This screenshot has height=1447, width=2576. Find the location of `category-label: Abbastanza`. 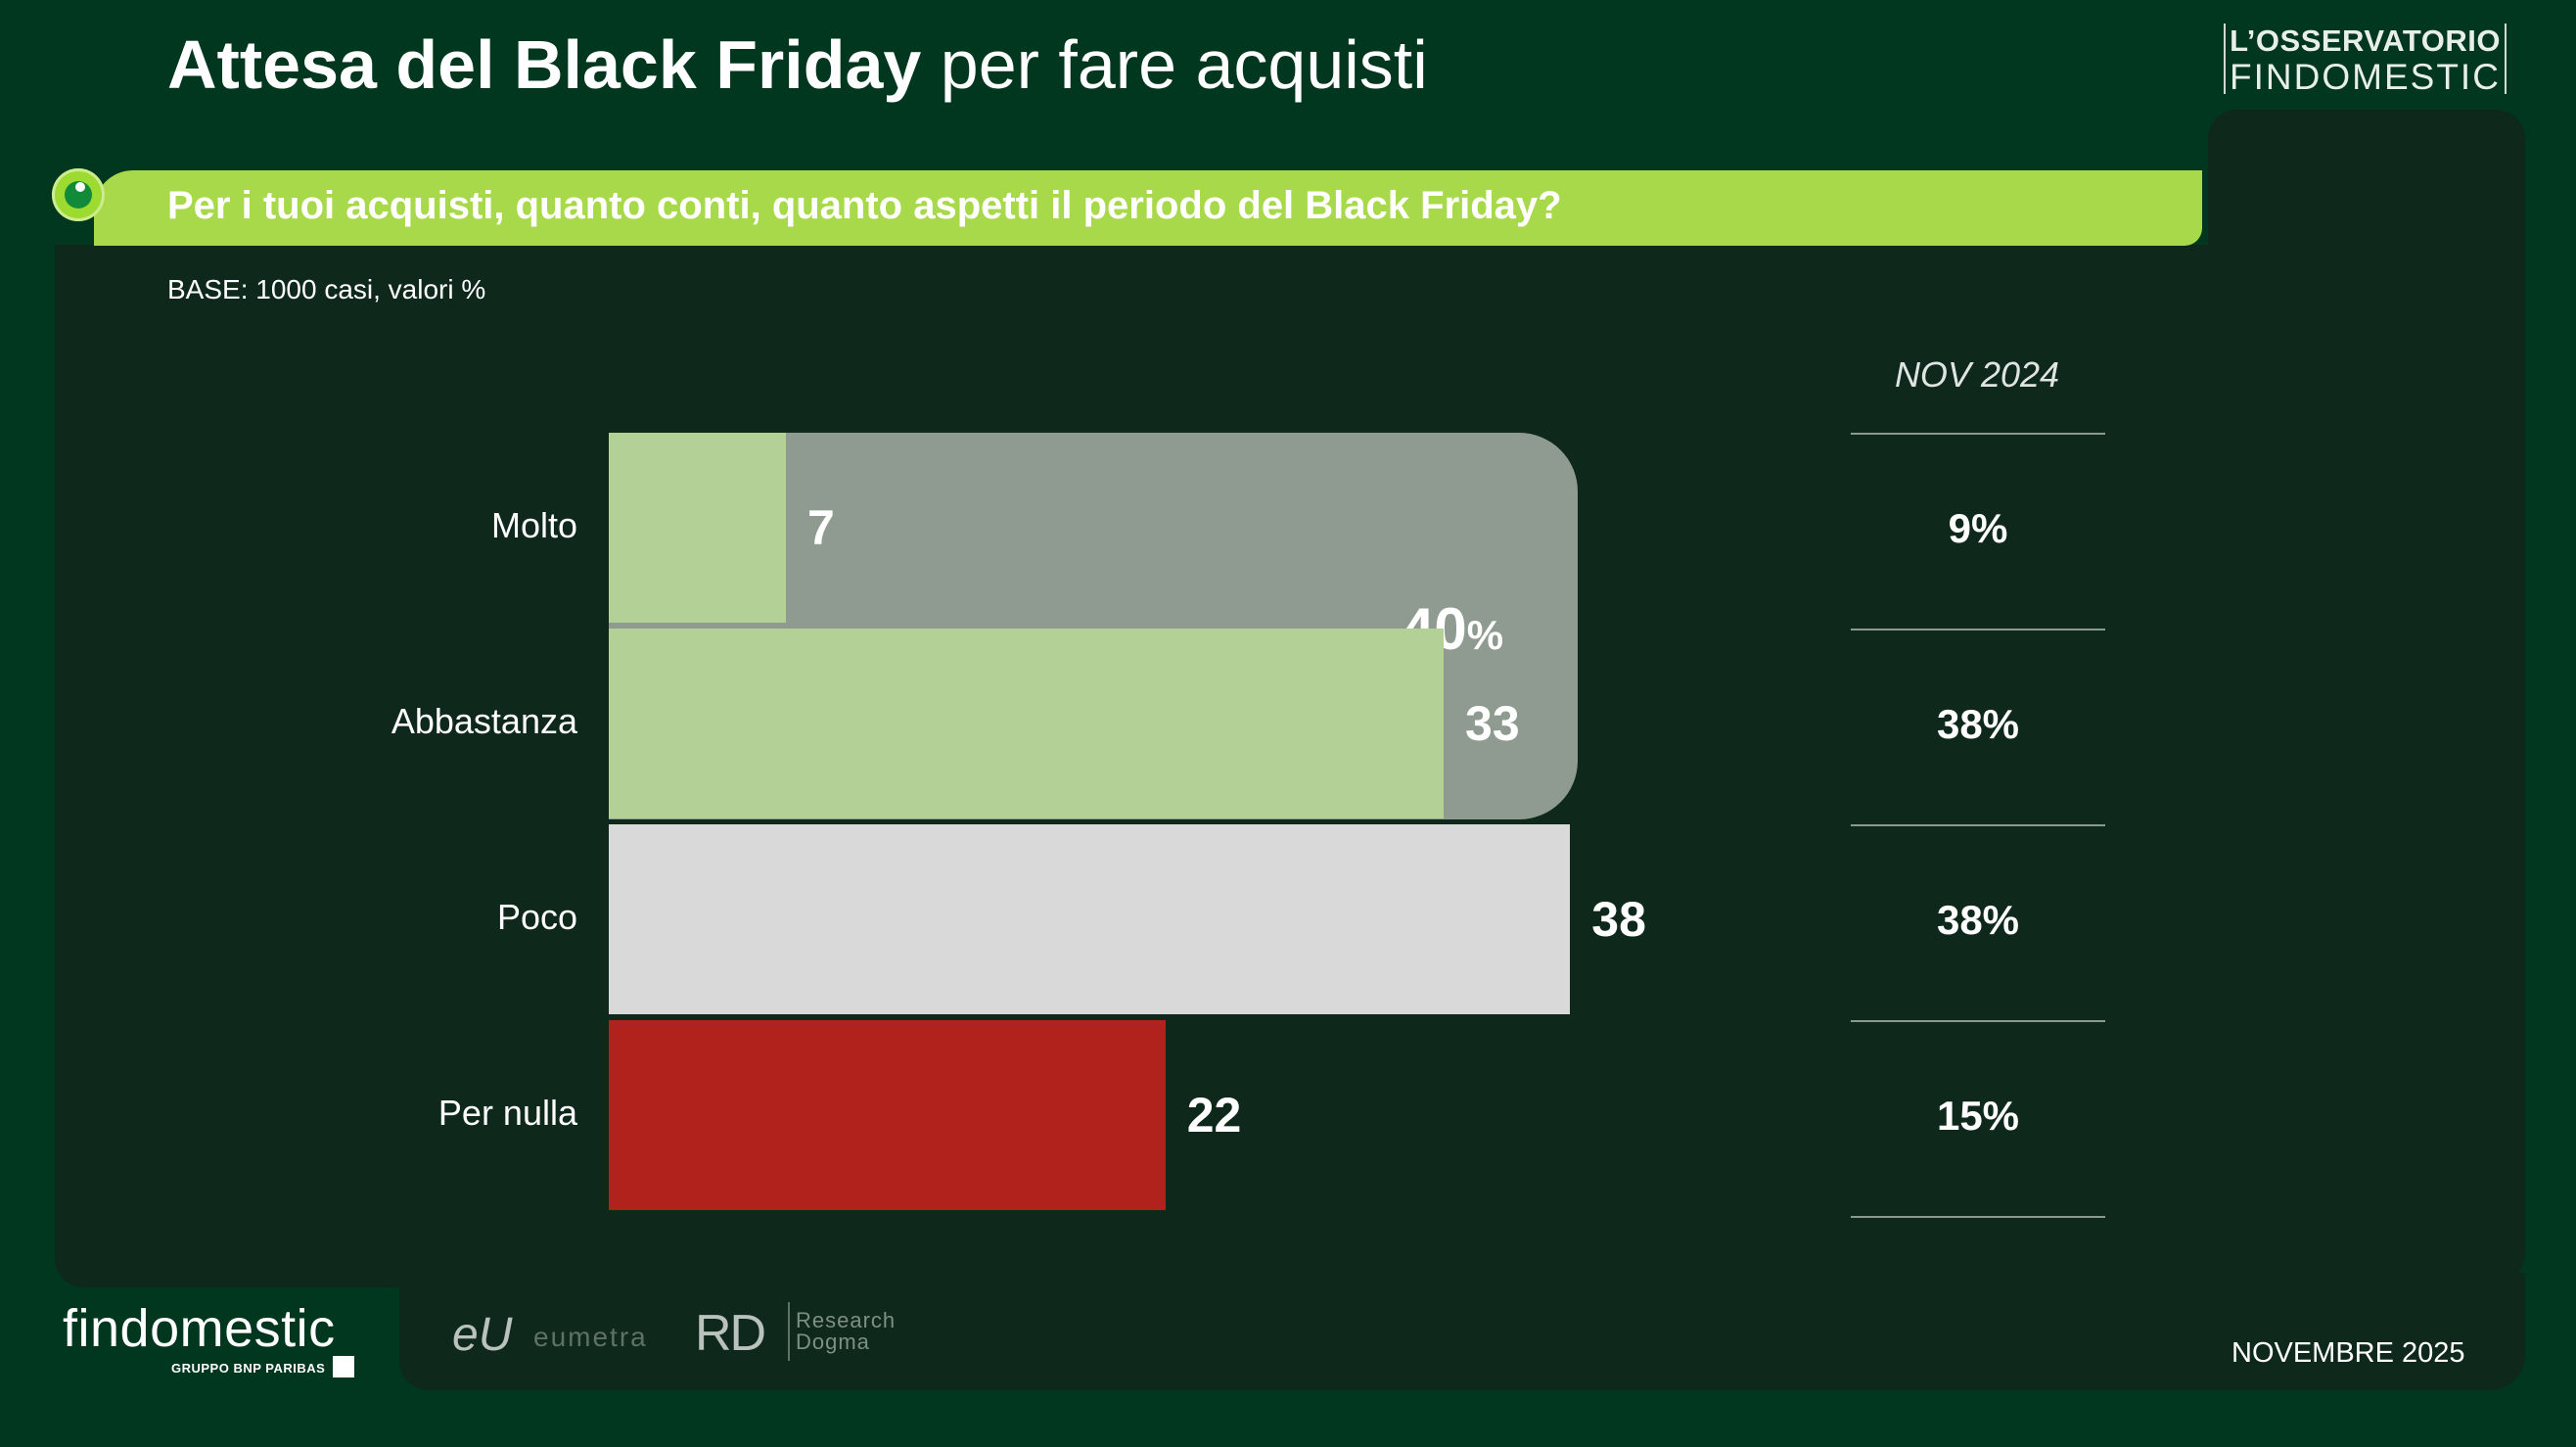

category-label: Abbastanza is located at coordinates (484, 721).